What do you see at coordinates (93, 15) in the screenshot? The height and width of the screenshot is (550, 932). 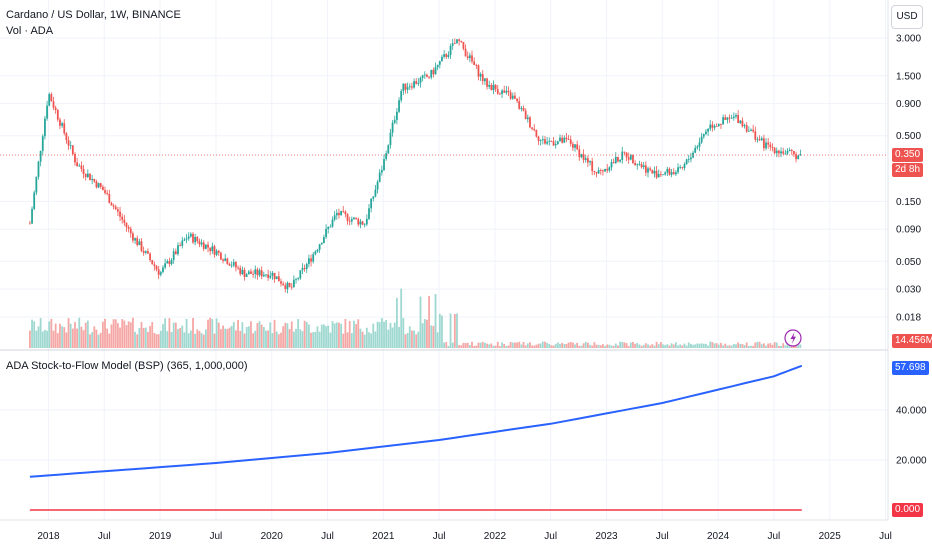 I see `symbol-title: Cardano / US Dollar, 1W, BINANCE` at bounding box center [93, 15].